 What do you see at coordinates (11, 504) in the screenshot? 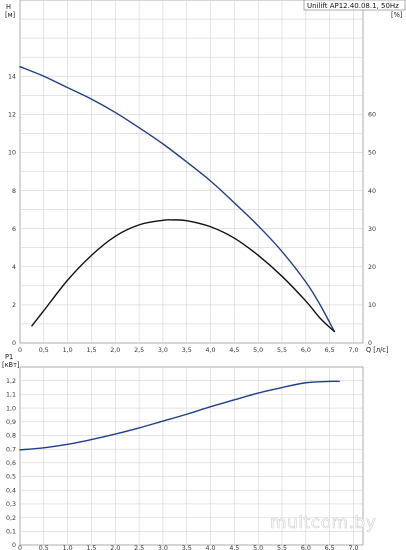
I see `bottom-y-tick-label: 0,3` at bounding box center [11, 504].